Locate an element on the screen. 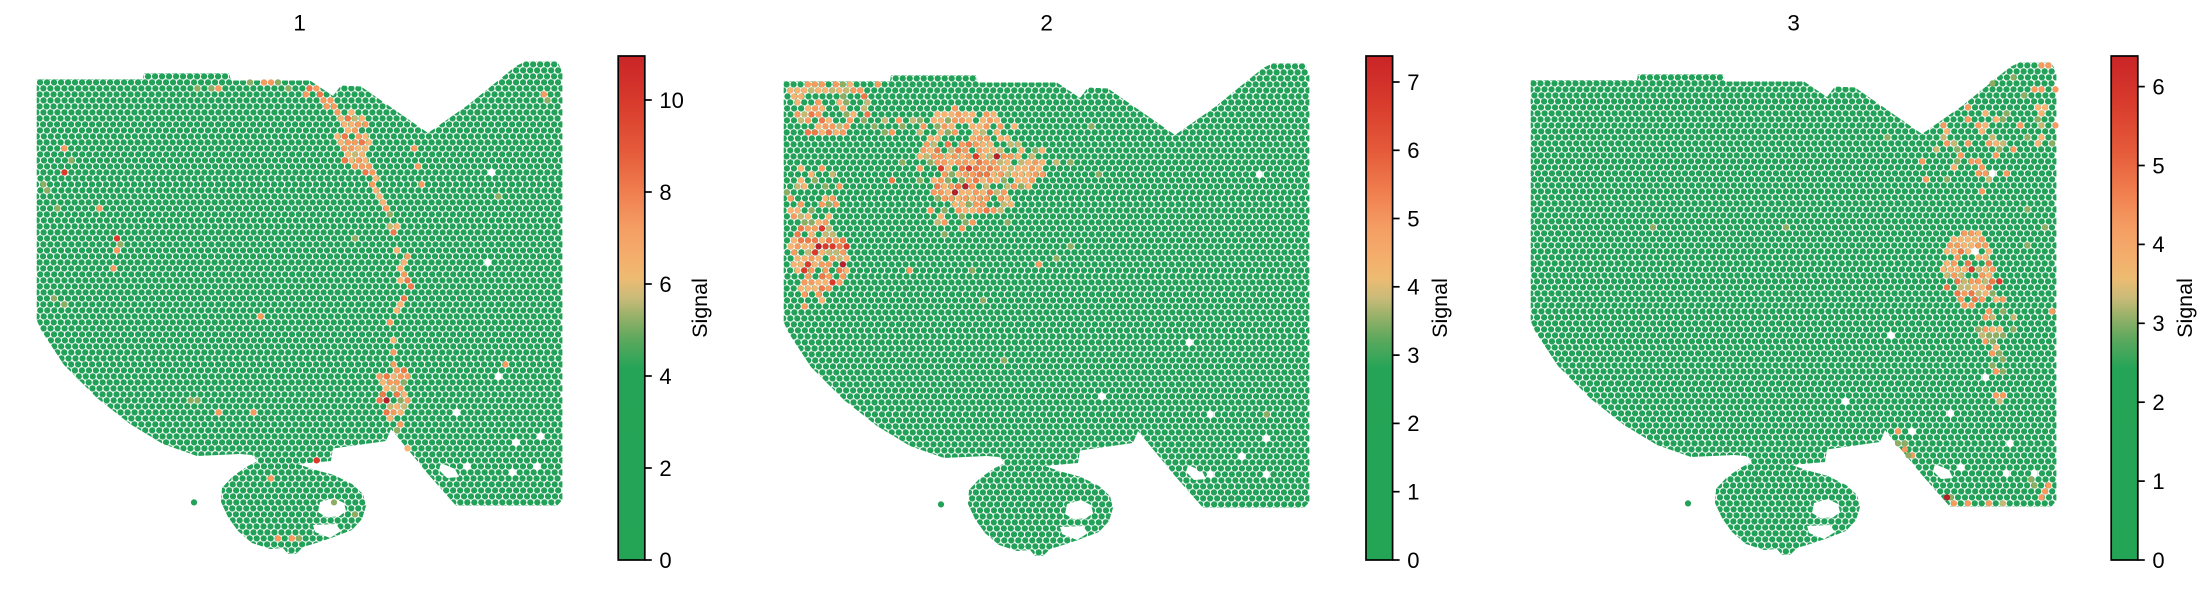 The width and height of the screenshot is (2208, 592). svg-text: 10 is located at coordinates (671, 100).